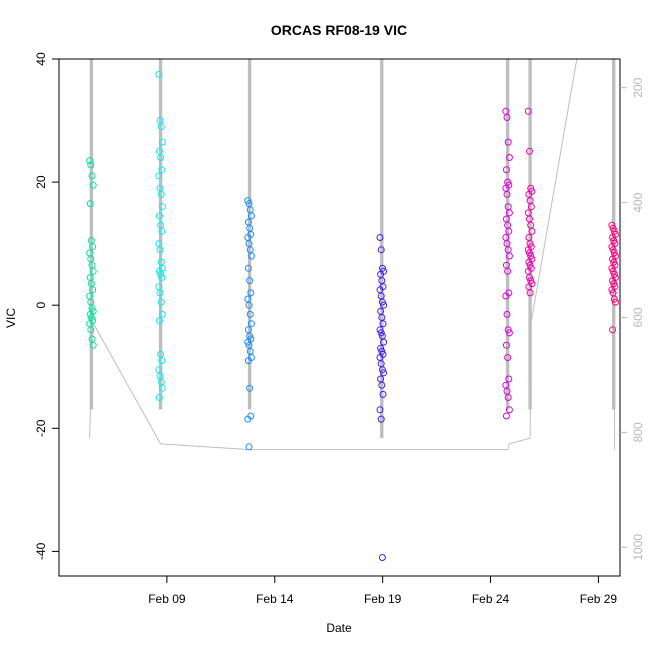 The width and height of the screenshot is (650, 650). What do you see at coordinates (638, 432) in the screenshot?
I see `y2-tick-label: 800` at bounding box center [638, 432].